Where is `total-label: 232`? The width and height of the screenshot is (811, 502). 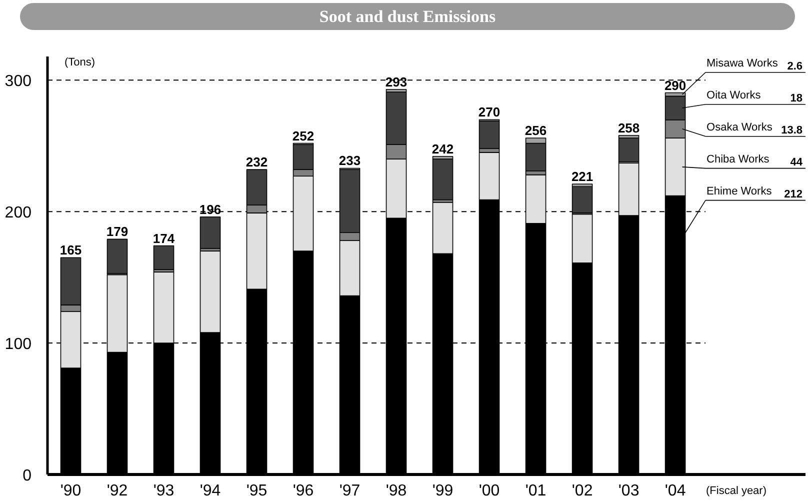
total-label: 232 is located at coordinates (257, 162).